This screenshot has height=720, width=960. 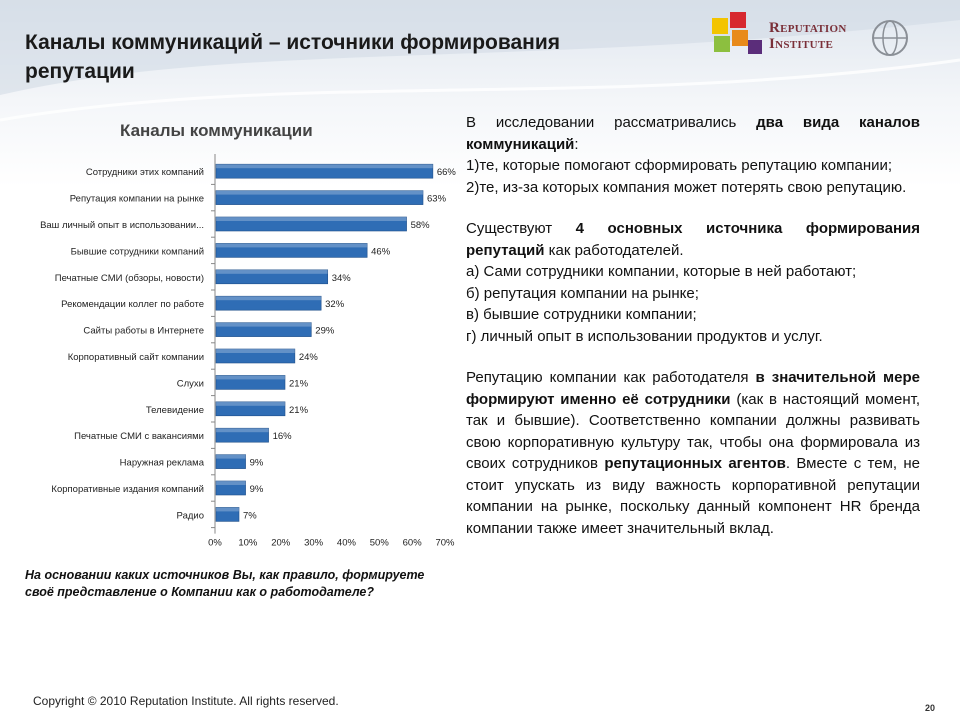 What do you see at coordinates (437, 199) in the screenshot?
I see `data-label: 63%` at bounding box center [437, 199].